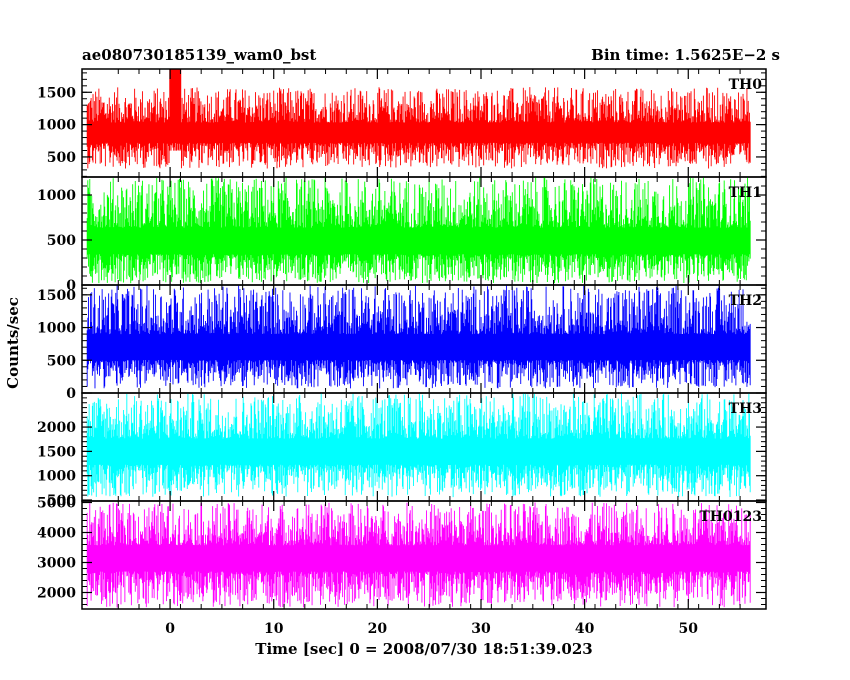 The image size is (850, 680). What do you see at coordinates (418, 337) in the screenshot?
I see `series-th2` at bounding box center [418, 337].